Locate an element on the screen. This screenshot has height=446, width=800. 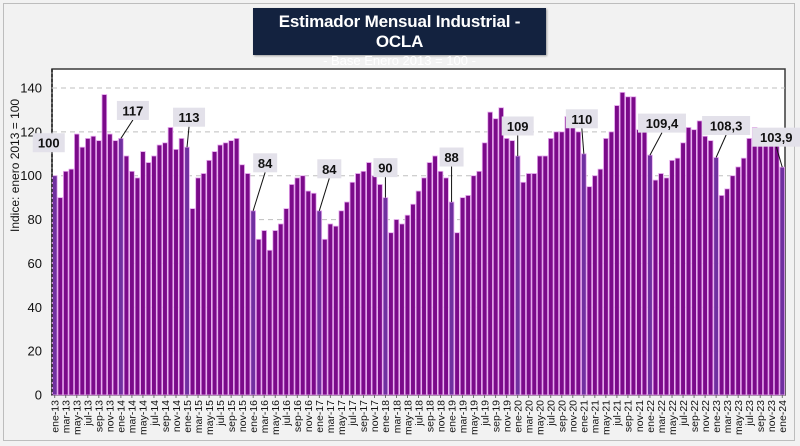
x-tick-label: sep-23 is located at coordinates (761, 416).